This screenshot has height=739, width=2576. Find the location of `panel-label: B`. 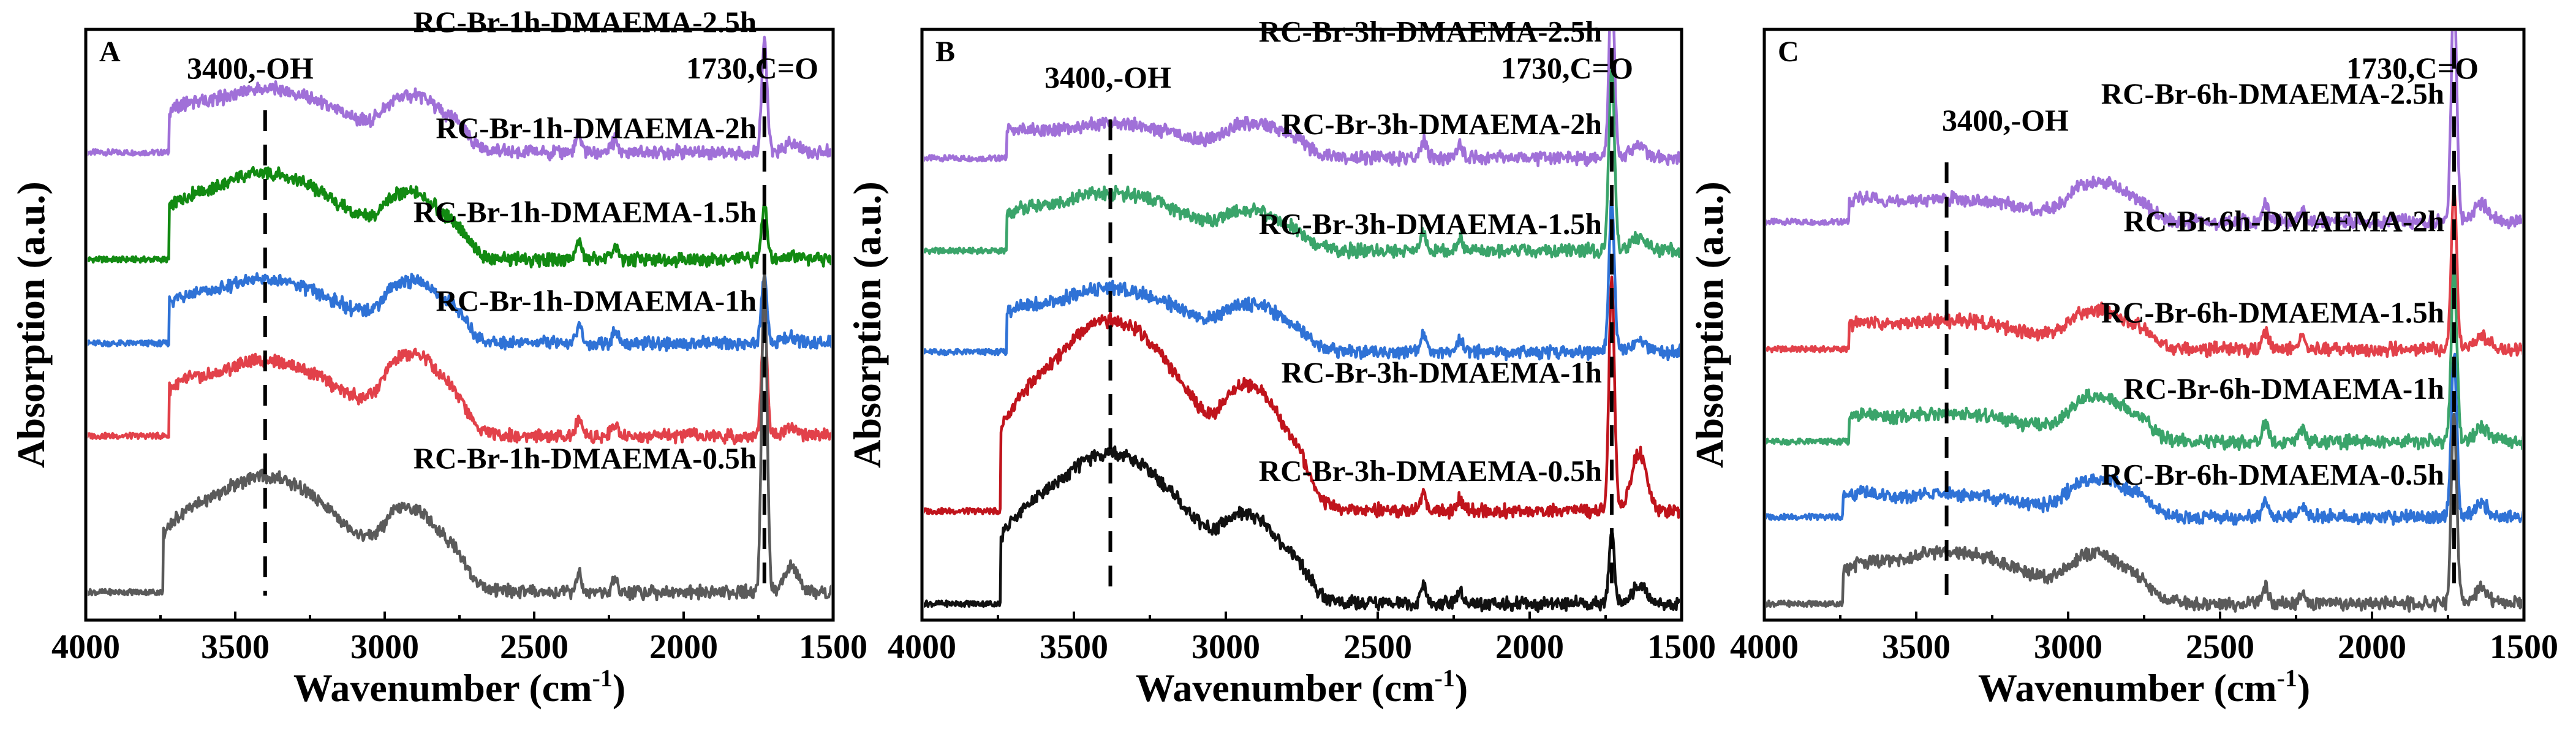

panel-label: B is located at coordinates (945, 52).